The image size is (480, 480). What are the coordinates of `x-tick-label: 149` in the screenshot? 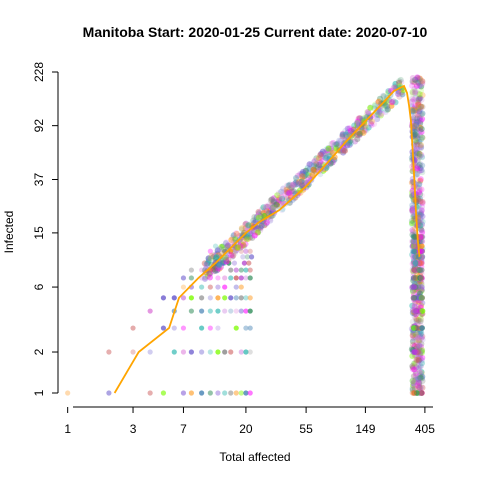 It's located at (365, 429).